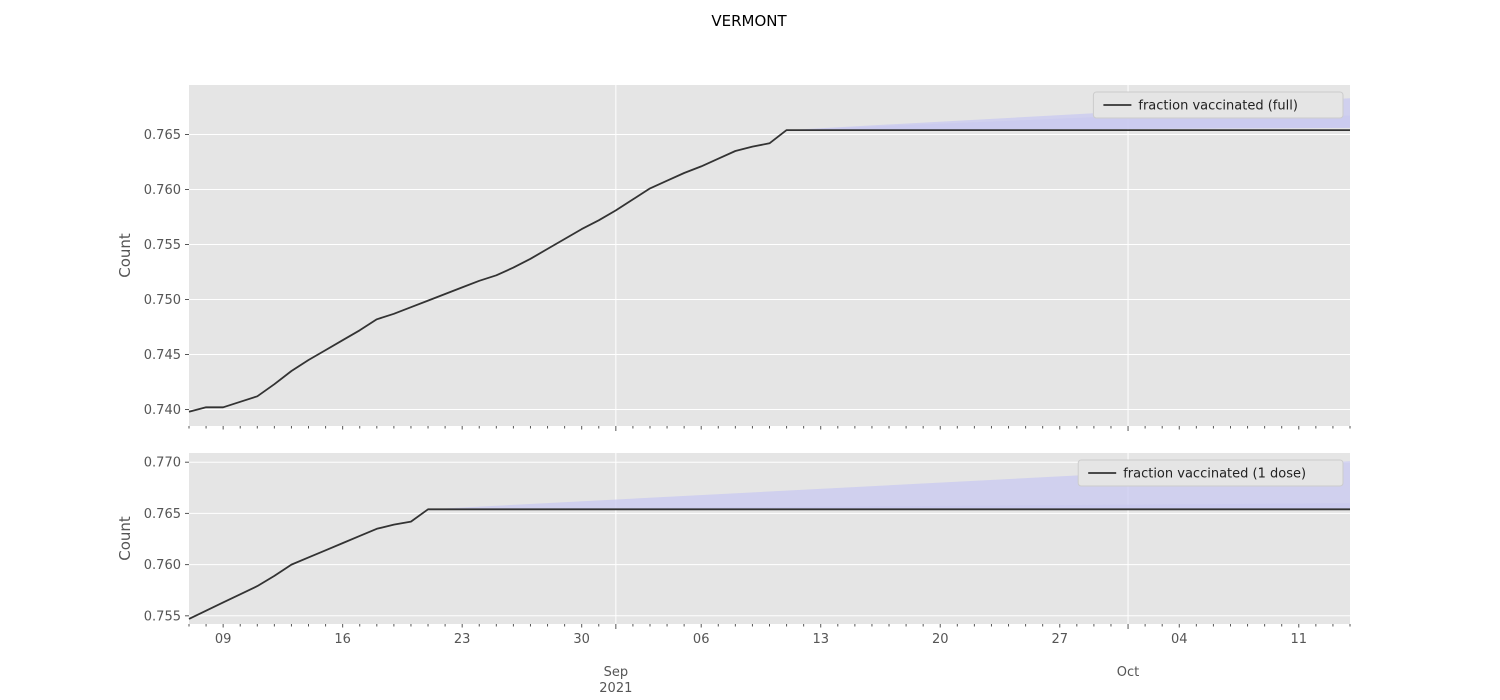 This screenshot has width=1500, height=700. I want to click on x-tick-label: 13, so click(820, 639).